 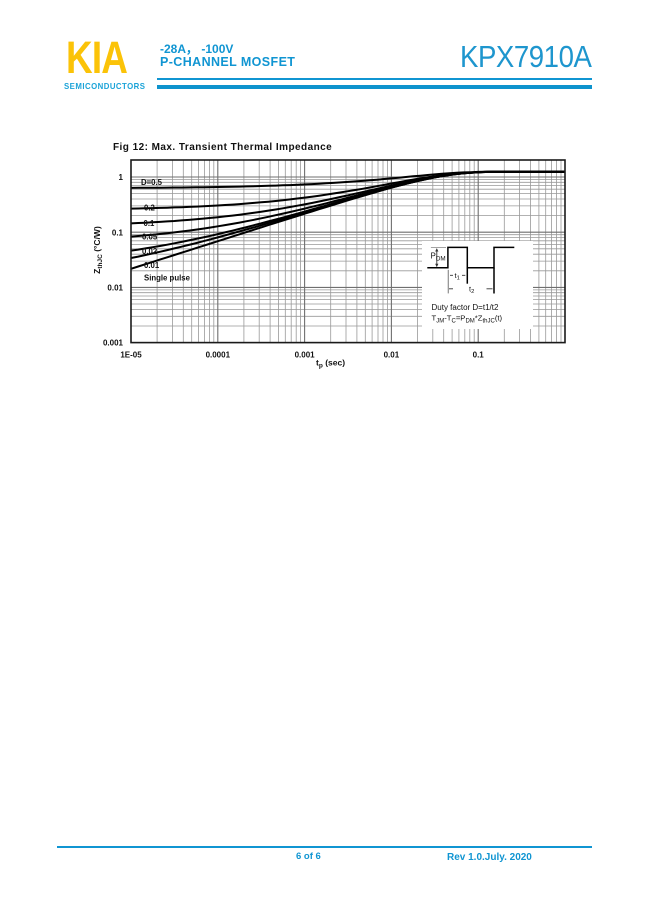 I want to click on svg-text: PDM, so click(x=438, y=257).